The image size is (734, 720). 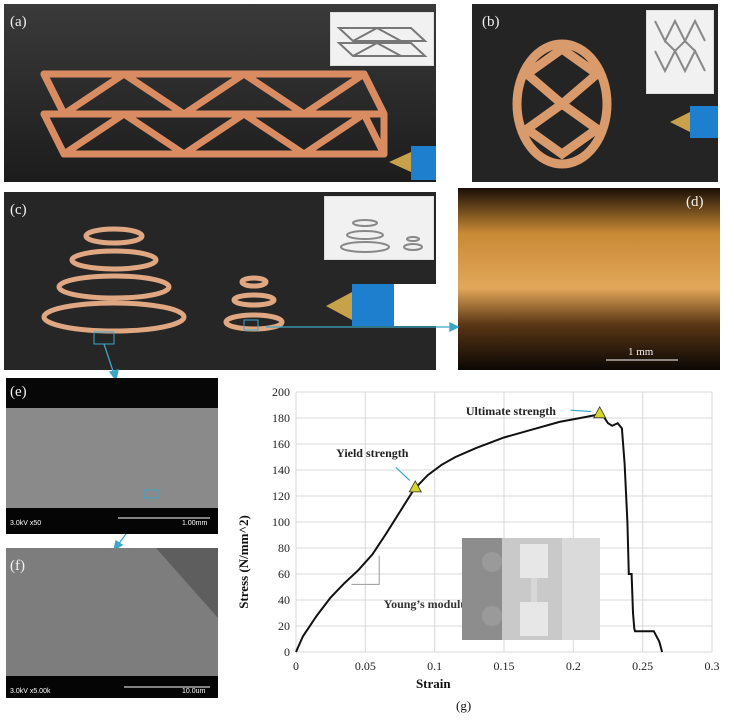 What do you see at coordinates (243, 562) in the screenshot?
I see `y-axis-label: Stress (N/mm^2)` at bounding box center [243, 562].